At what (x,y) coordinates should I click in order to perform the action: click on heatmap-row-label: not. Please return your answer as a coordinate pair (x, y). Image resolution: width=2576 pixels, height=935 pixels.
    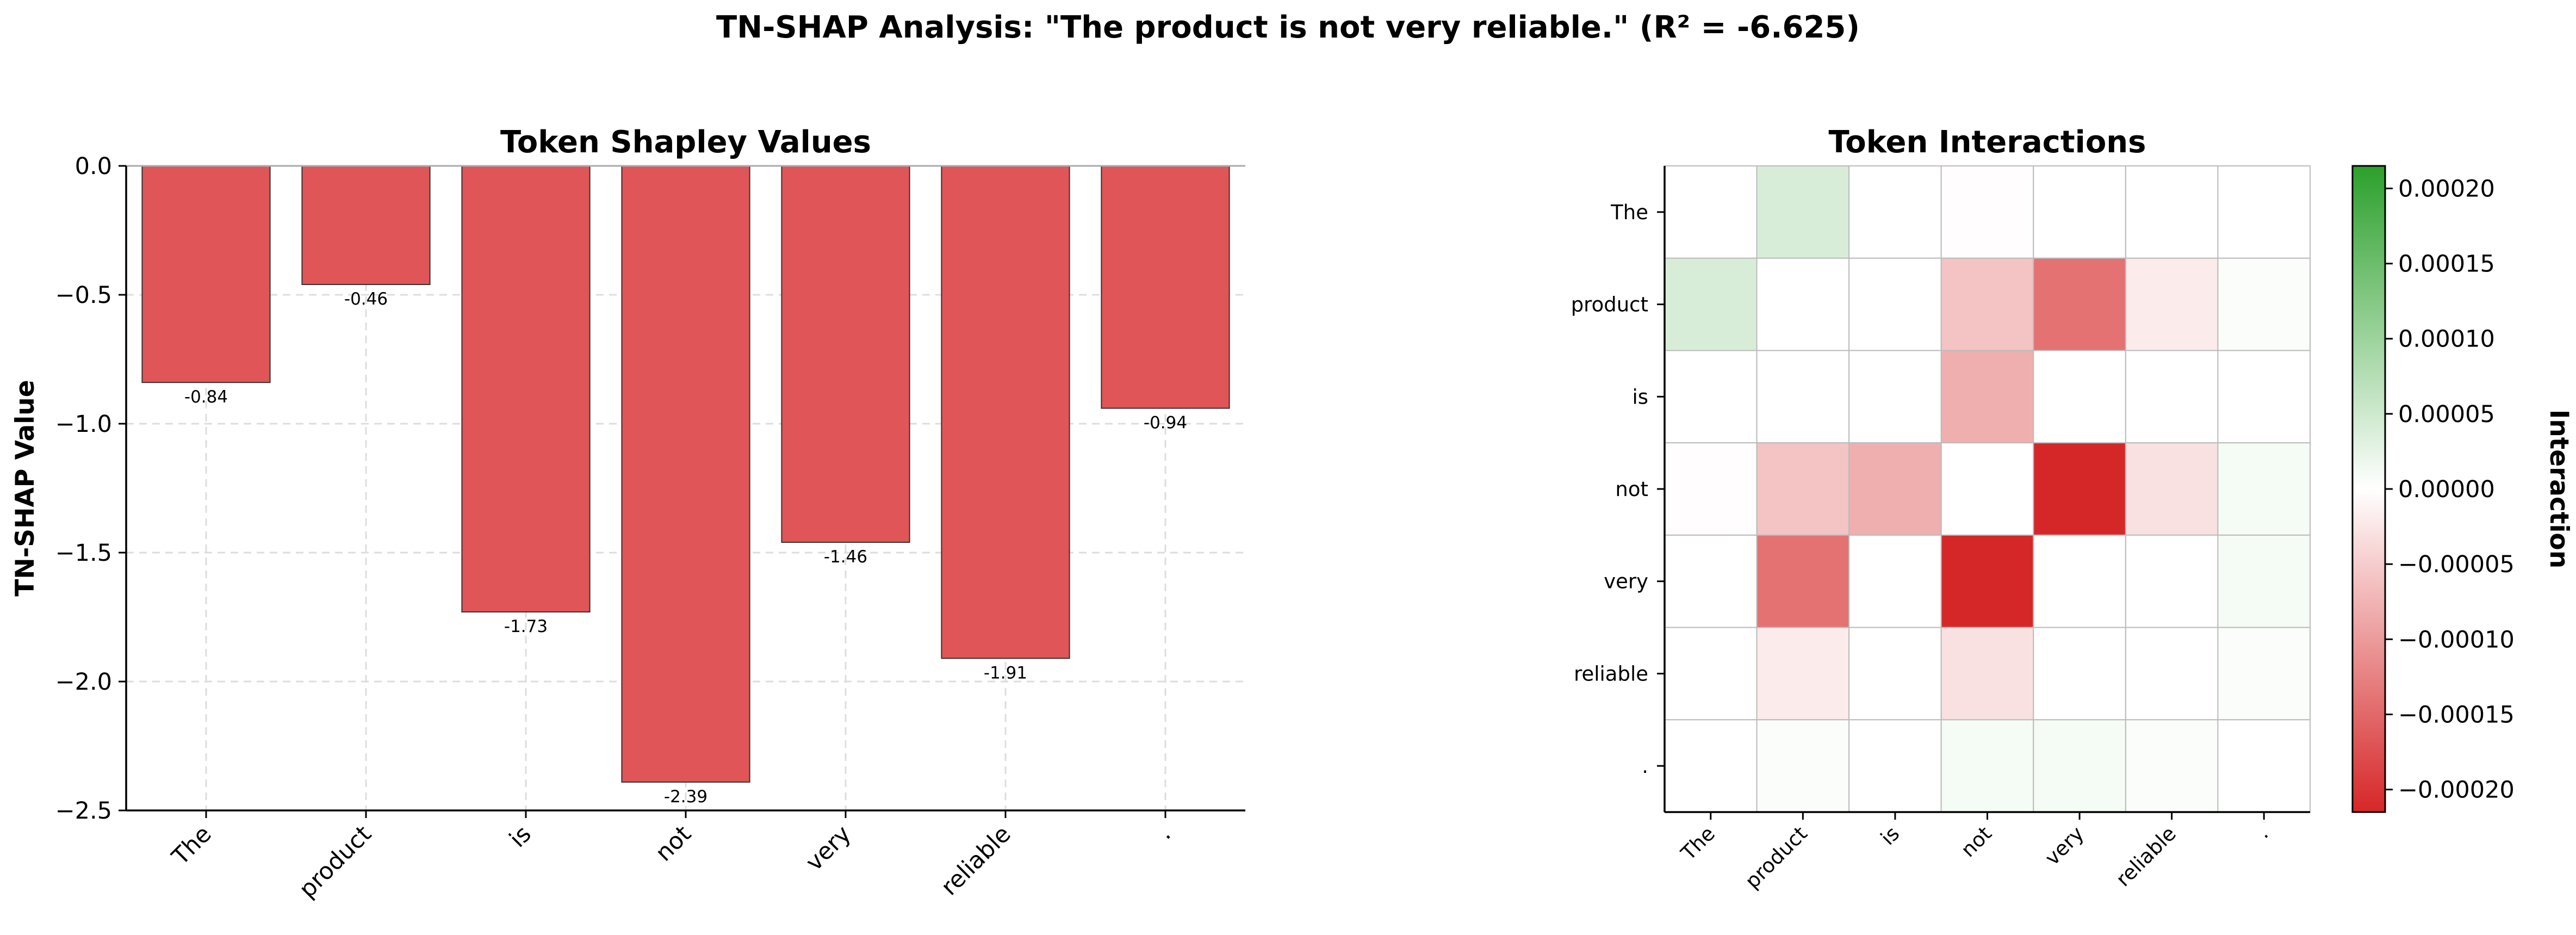
    Looking at the image, I should click on (1631, 490).